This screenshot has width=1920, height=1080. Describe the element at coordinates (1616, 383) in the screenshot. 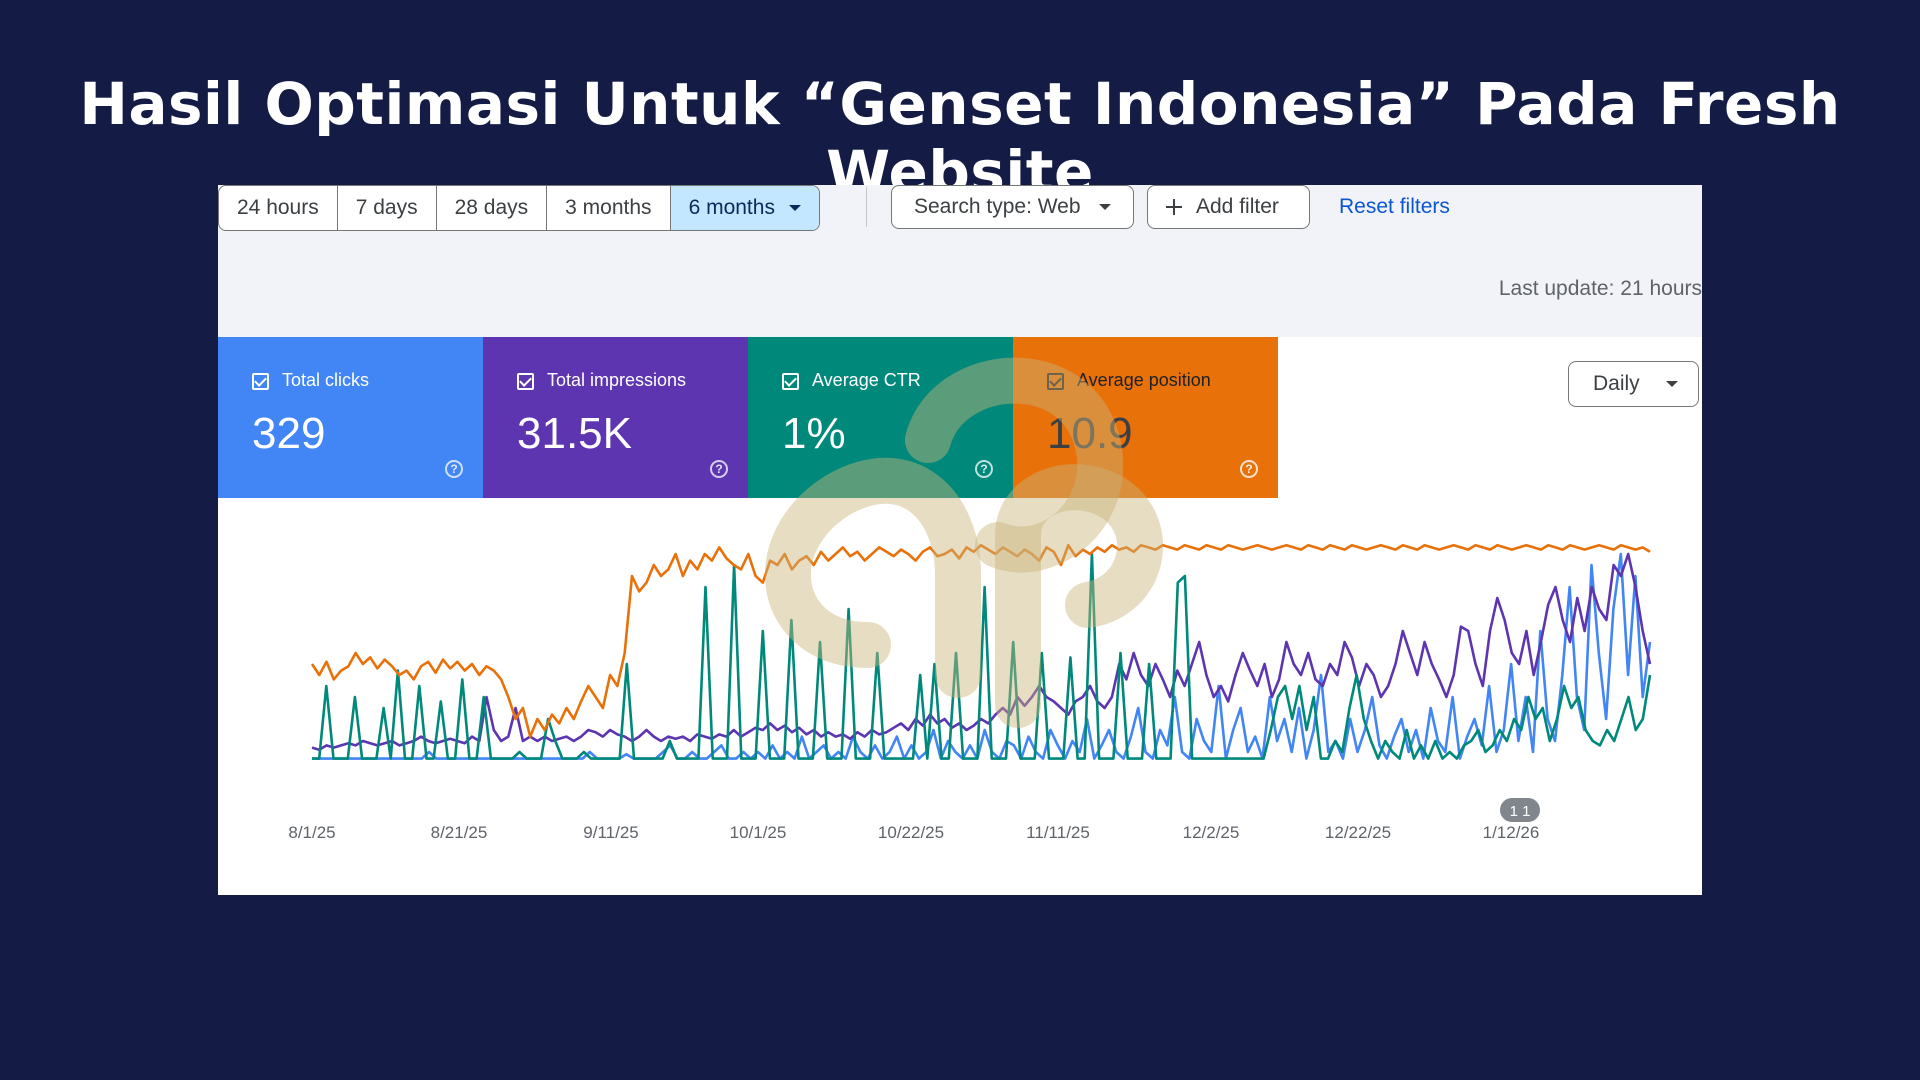

I see `granularity-label: Daily` at that location.